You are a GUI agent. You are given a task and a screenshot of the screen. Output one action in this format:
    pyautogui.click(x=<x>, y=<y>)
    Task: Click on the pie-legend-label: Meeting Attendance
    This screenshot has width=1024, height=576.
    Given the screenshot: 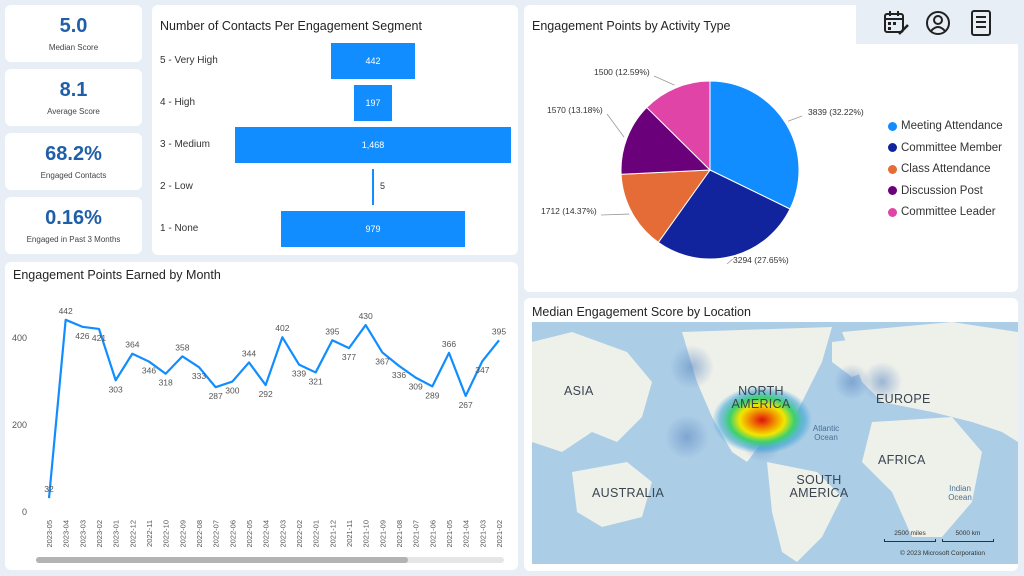 What is the action you would take?
    pyautogui.click(x=952, y=126)
    